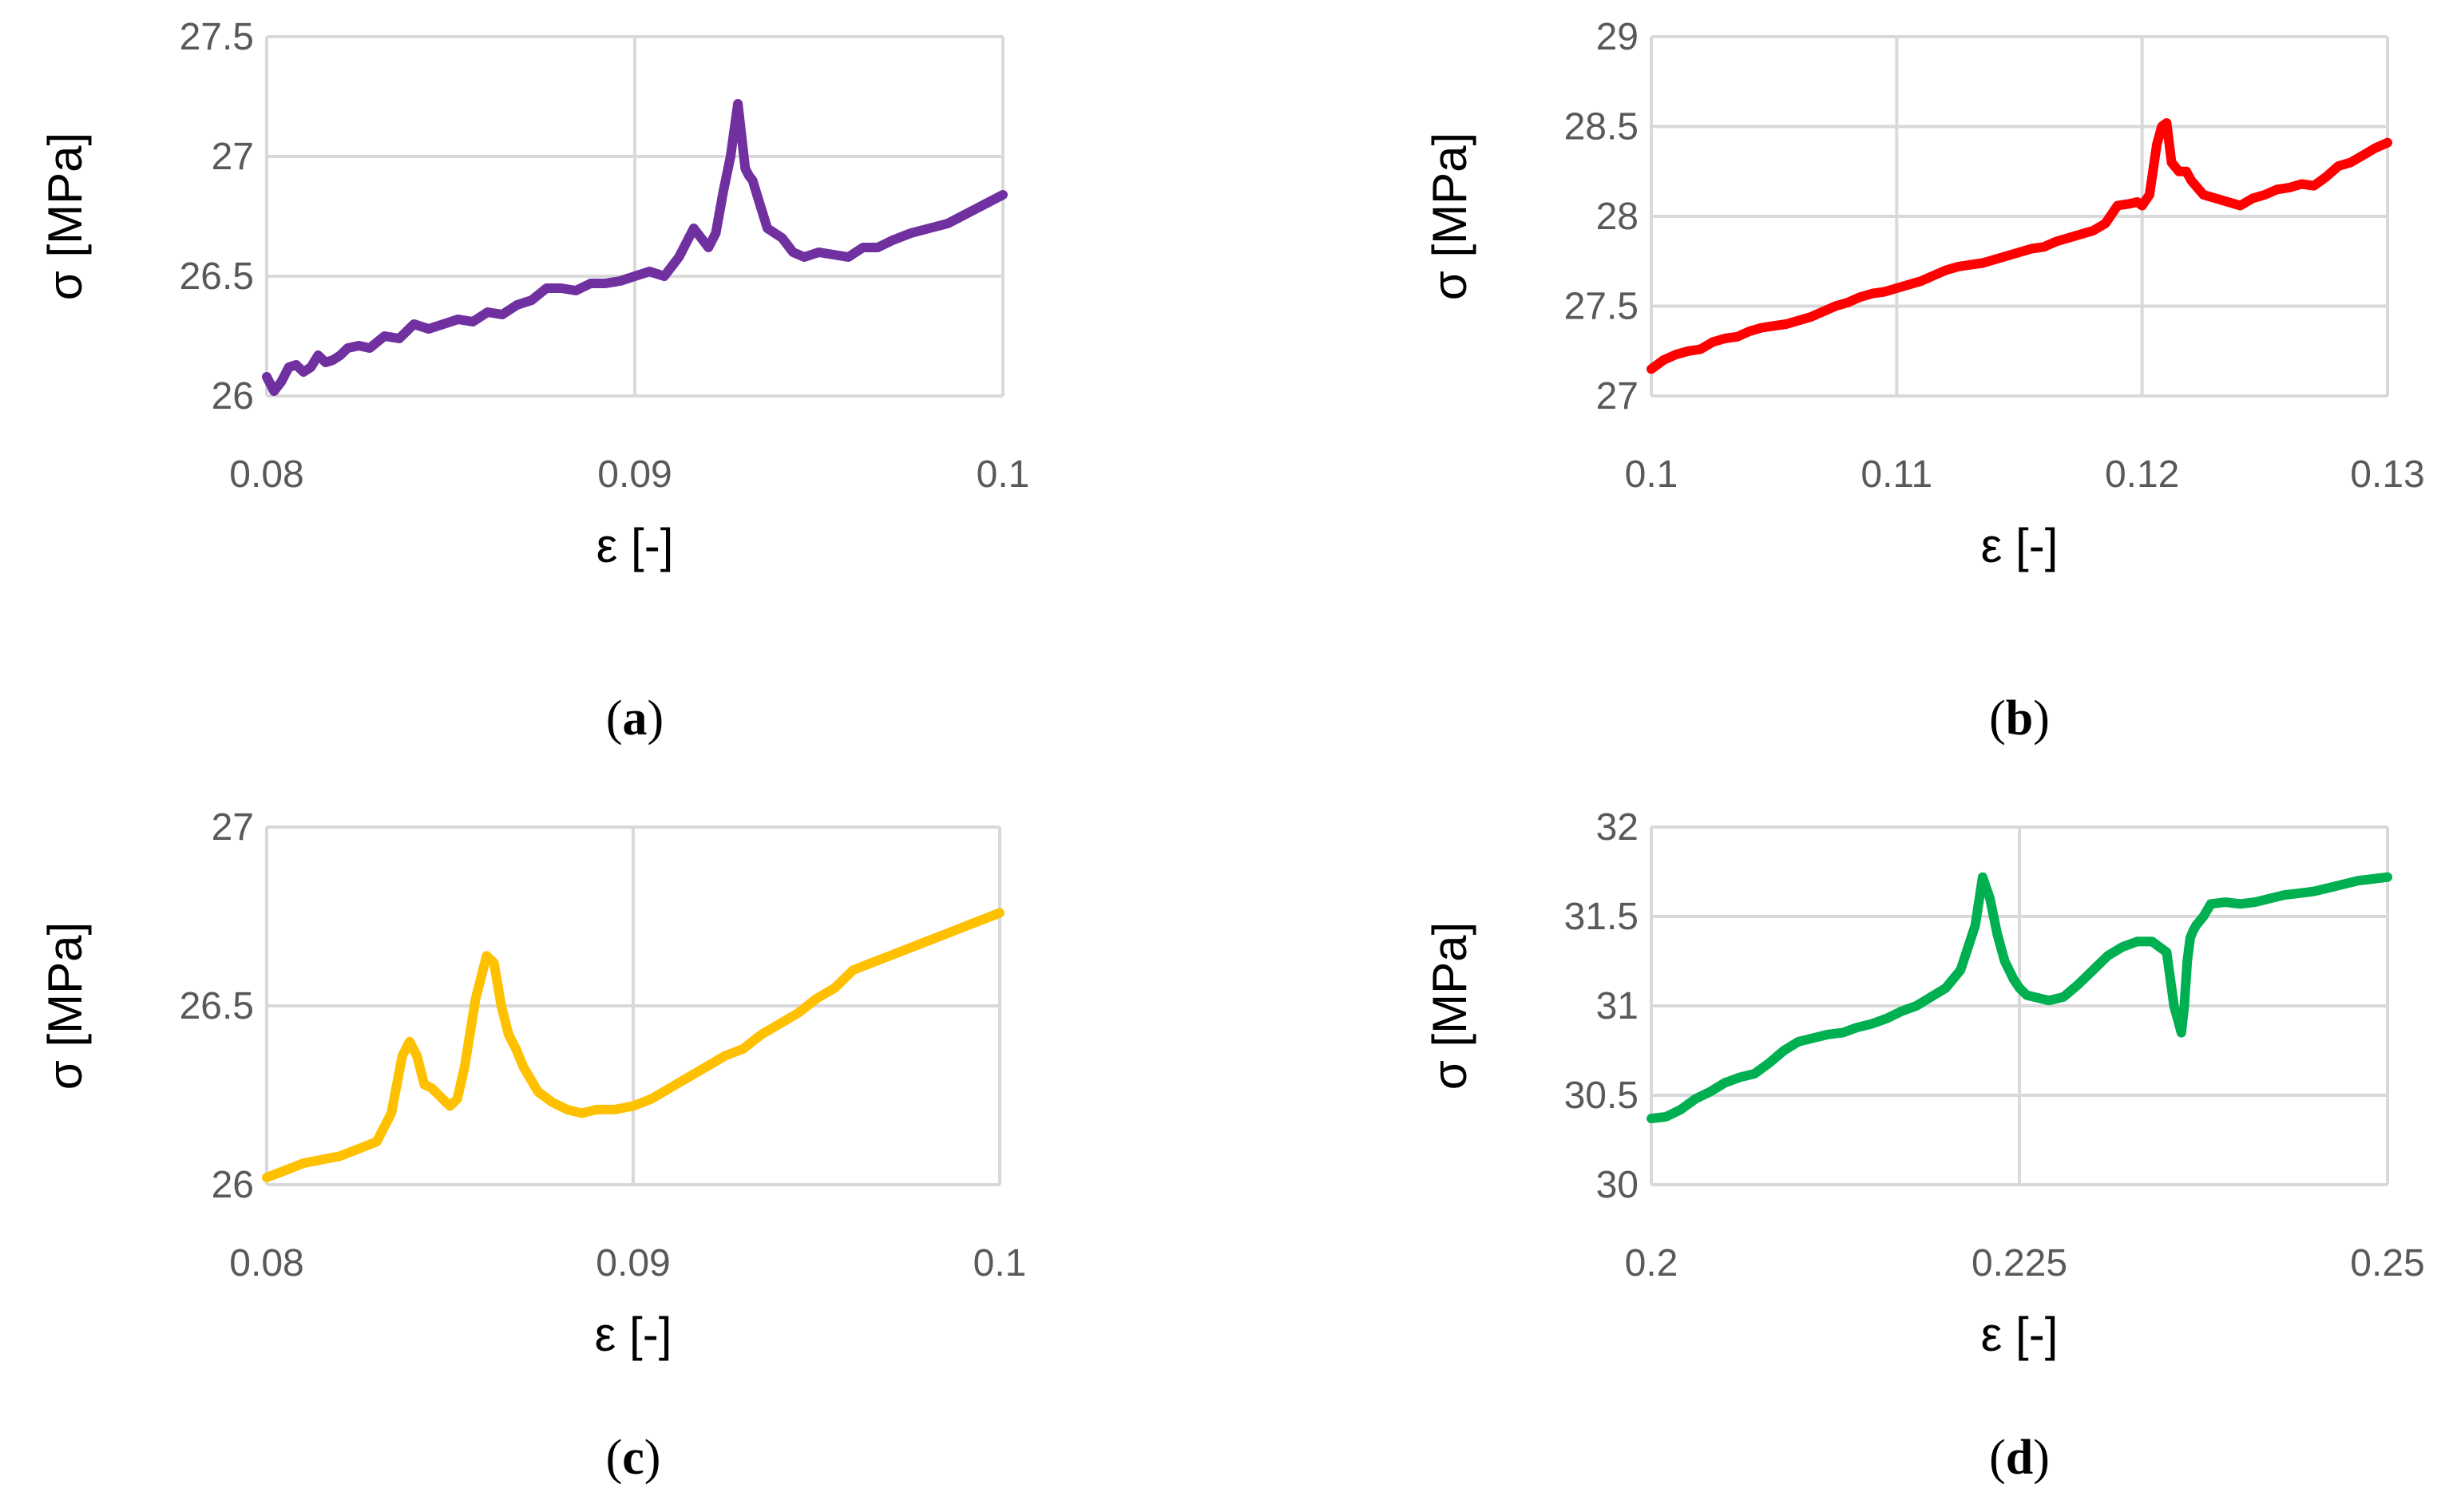 The image size is (2453, 1512). I want to click on caption-letter: c, so click(633, 1458).